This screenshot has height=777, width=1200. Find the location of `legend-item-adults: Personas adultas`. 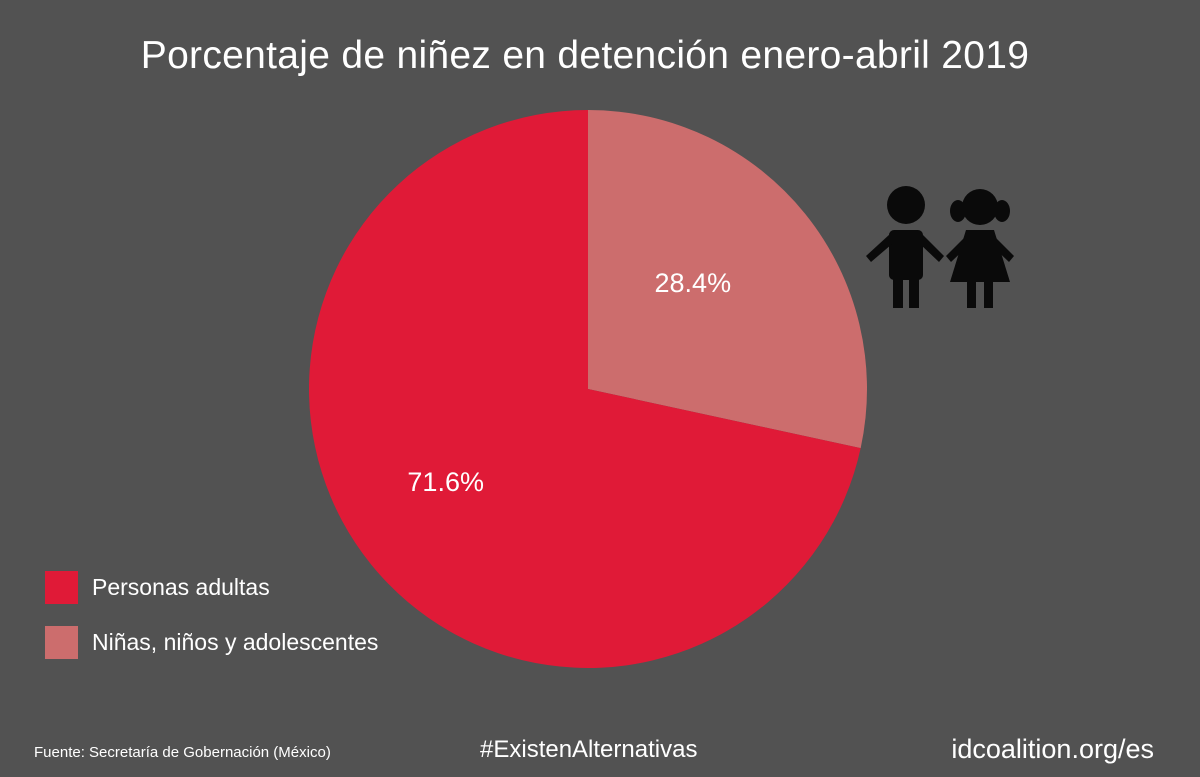

legend-item-adults: Personas adultas is located at coordinates (211, 587).